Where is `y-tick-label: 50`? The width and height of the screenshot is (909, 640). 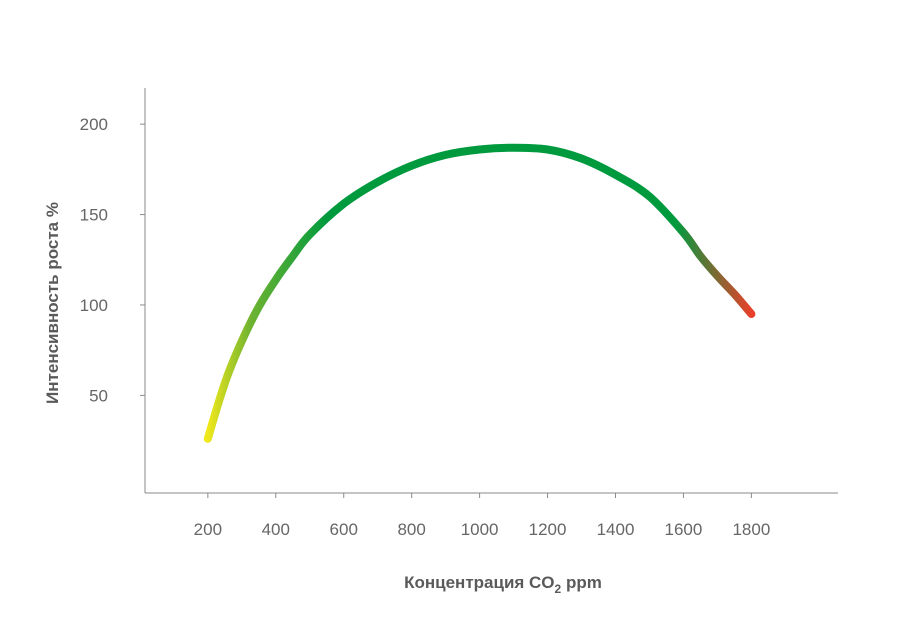 y-tick-label: 50 is located at coordinates (98, 395).